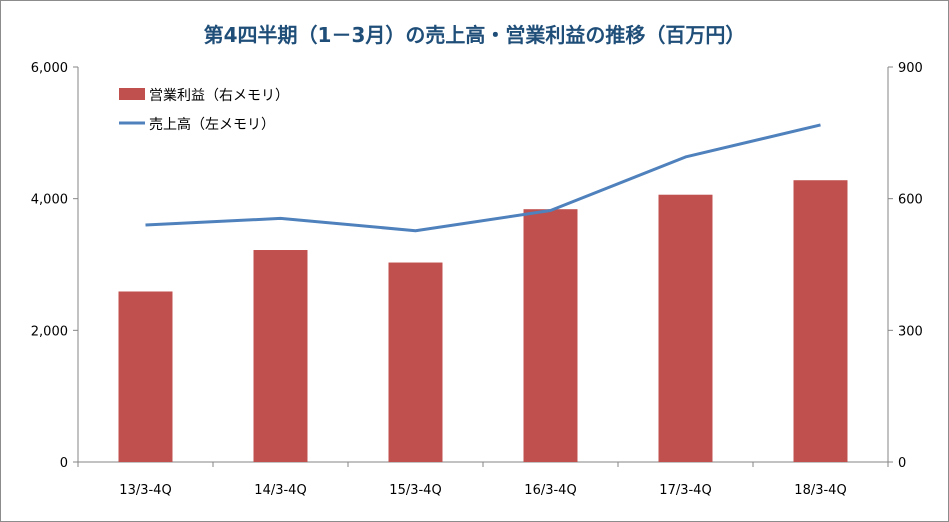 The height and width of the screenshot is (522, 949). I want to click on chart-title: 第4四半期（1－3月）の売上高・営業利益の推移（百万円）, so click(474, 35).